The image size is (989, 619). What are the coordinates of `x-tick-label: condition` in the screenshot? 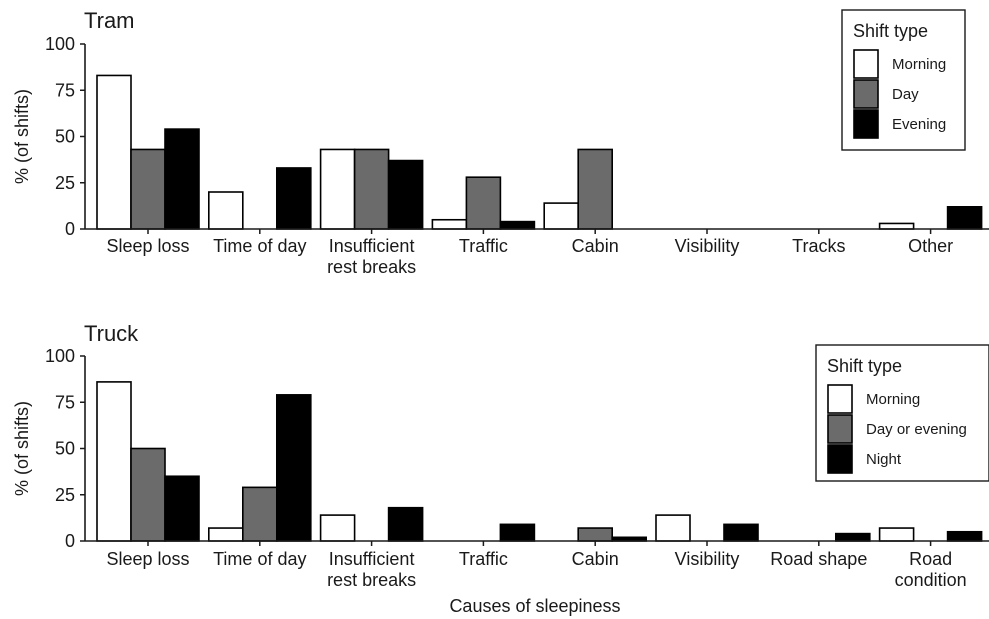 It's located at (931, 580).